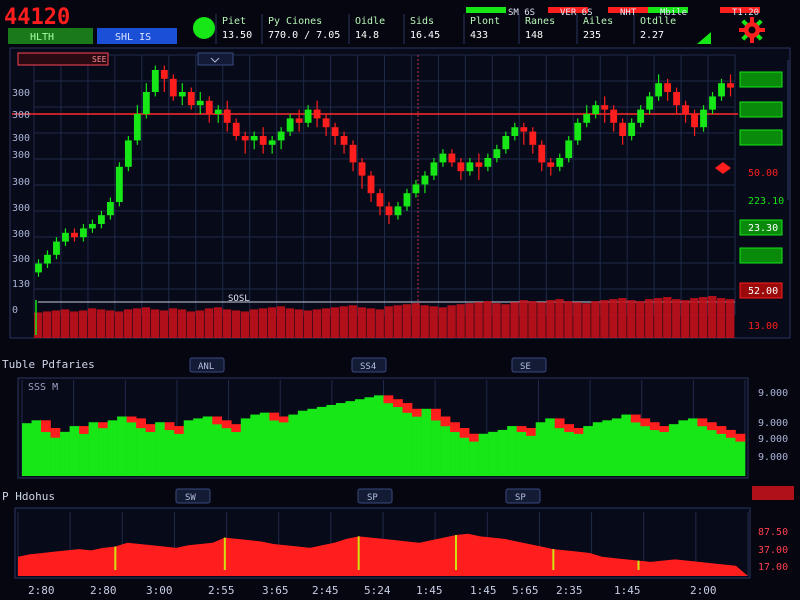 The image size is (800, 600). I want to click on x-axis-tick-label: 3:65, so click(275, 590).